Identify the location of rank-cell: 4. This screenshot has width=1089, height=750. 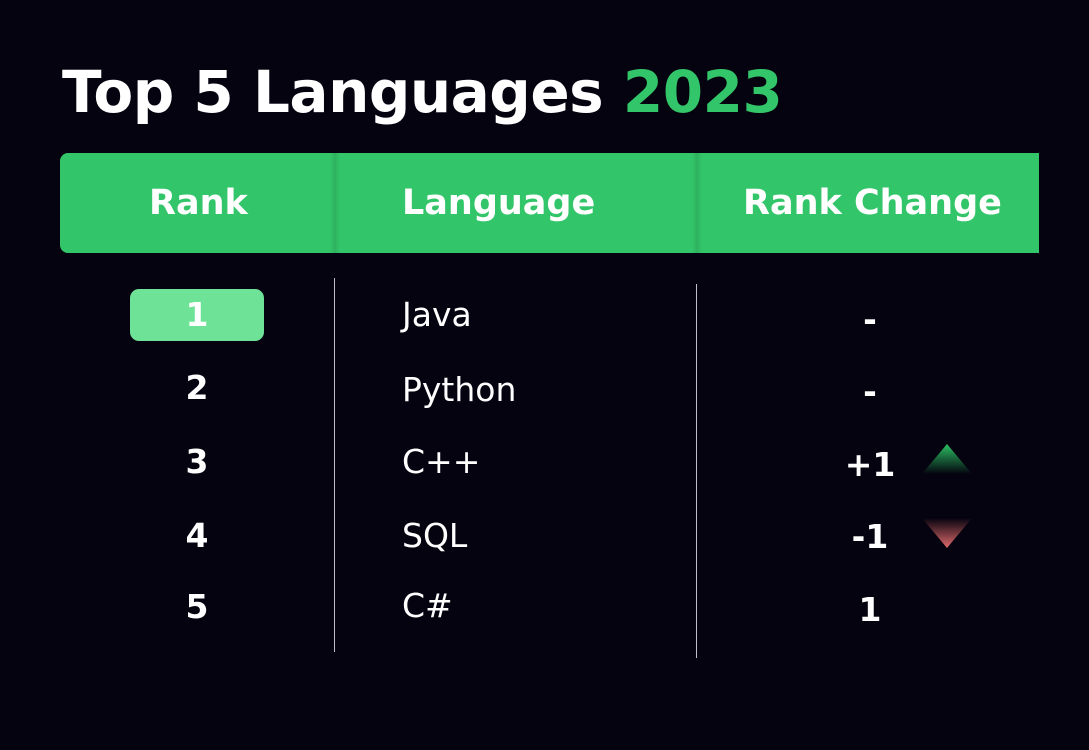
(197, 535).